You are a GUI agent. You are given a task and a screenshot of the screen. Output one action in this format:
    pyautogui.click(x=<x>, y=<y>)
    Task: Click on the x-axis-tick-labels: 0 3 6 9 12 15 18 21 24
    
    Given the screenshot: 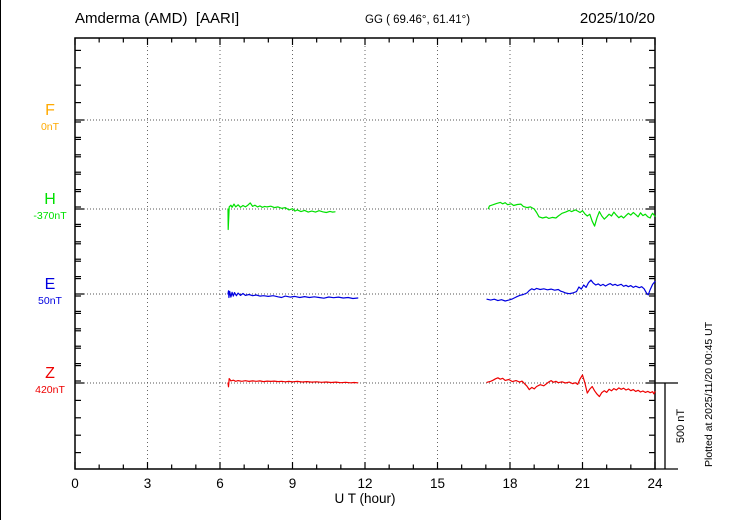 What is the action you would take?
    pyautogui.click(x=365, y=484)
    